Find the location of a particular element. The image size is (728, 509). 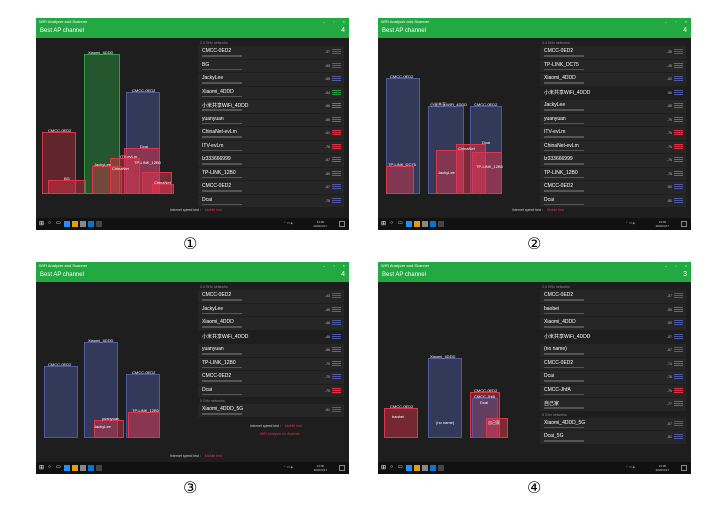

android-link-text: WiFi Analyzer for Android is located at coordinates (280, 433).